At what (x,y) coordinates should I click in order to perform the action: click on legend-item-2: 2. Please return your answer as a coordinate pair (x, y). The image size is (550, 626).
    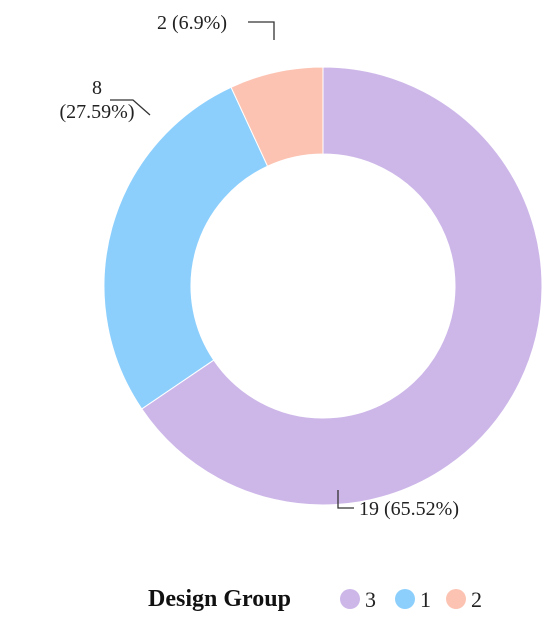
    Looking at the image, I should click on (464, 599).